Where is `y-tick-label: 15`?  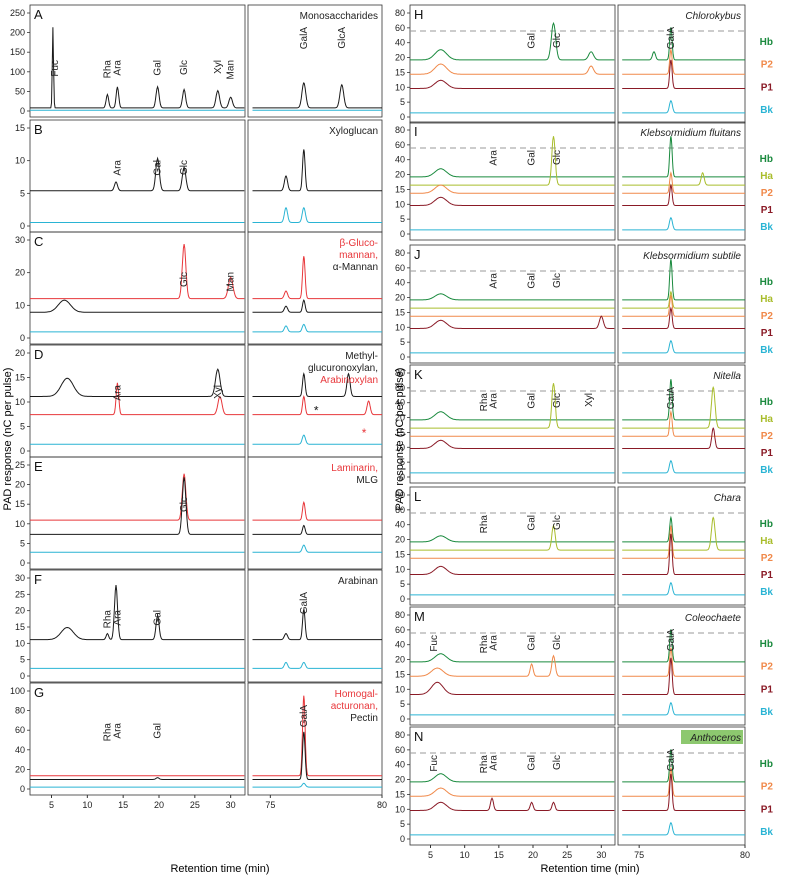
y-tick-label: 15 is located at coordinates (400, 189).